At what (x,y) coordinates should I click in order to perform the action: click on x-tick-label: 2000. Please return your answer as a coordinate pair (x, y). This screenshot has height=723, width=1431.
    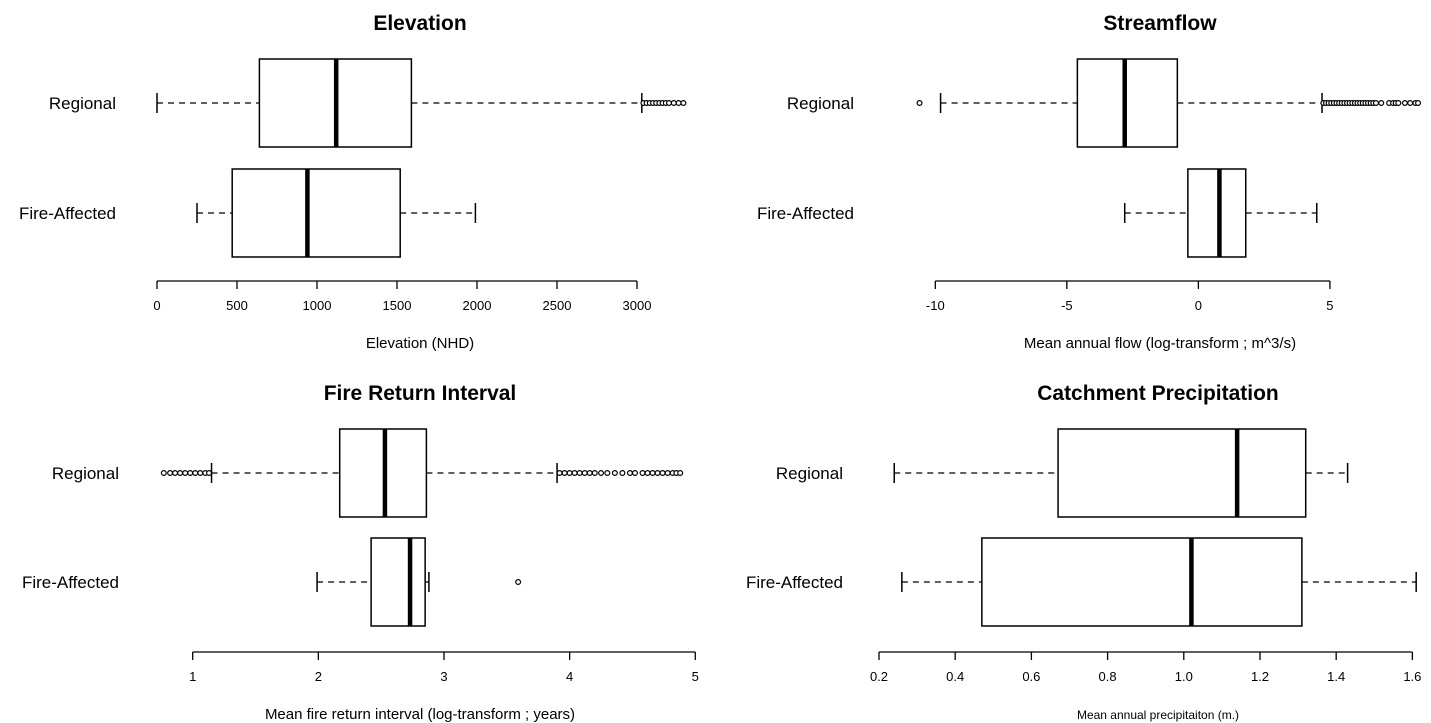
    Looking at the image, I should click on (477, 305).